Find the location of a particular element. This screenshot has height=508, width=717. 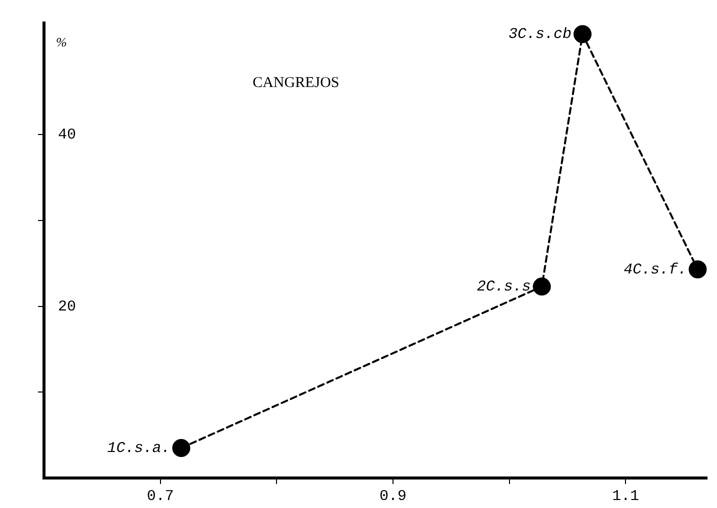

y-tick-label: 40 is located at coordinates (67, 135).